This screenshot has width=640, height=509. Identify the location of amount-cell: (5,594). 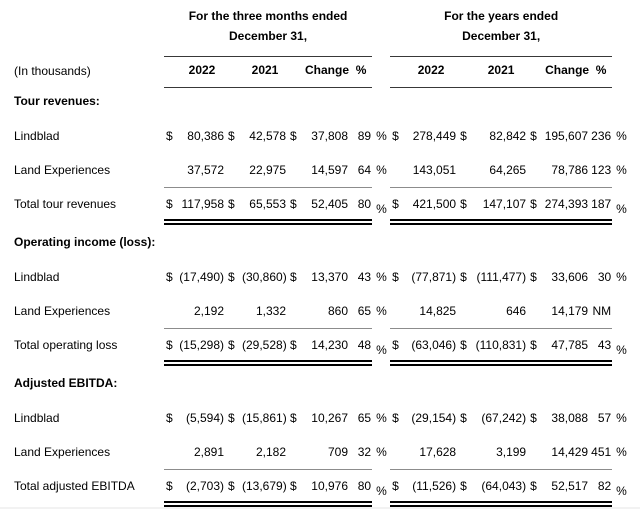
(204, 418).